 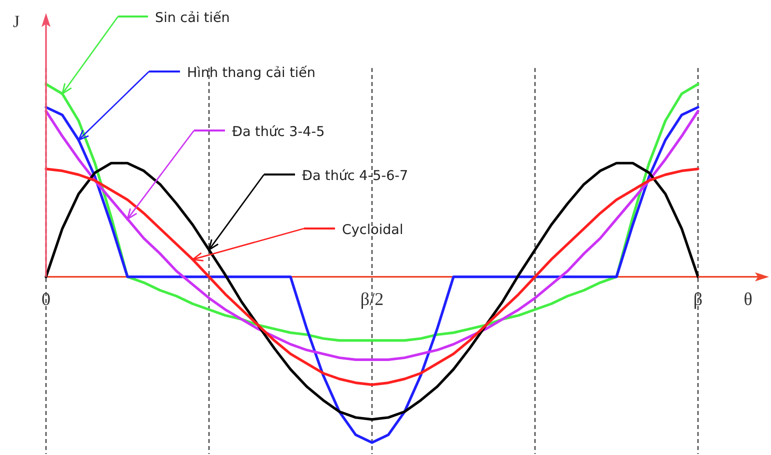 I want to click on x-tick-label: β/2, so click(x=372, y=298).